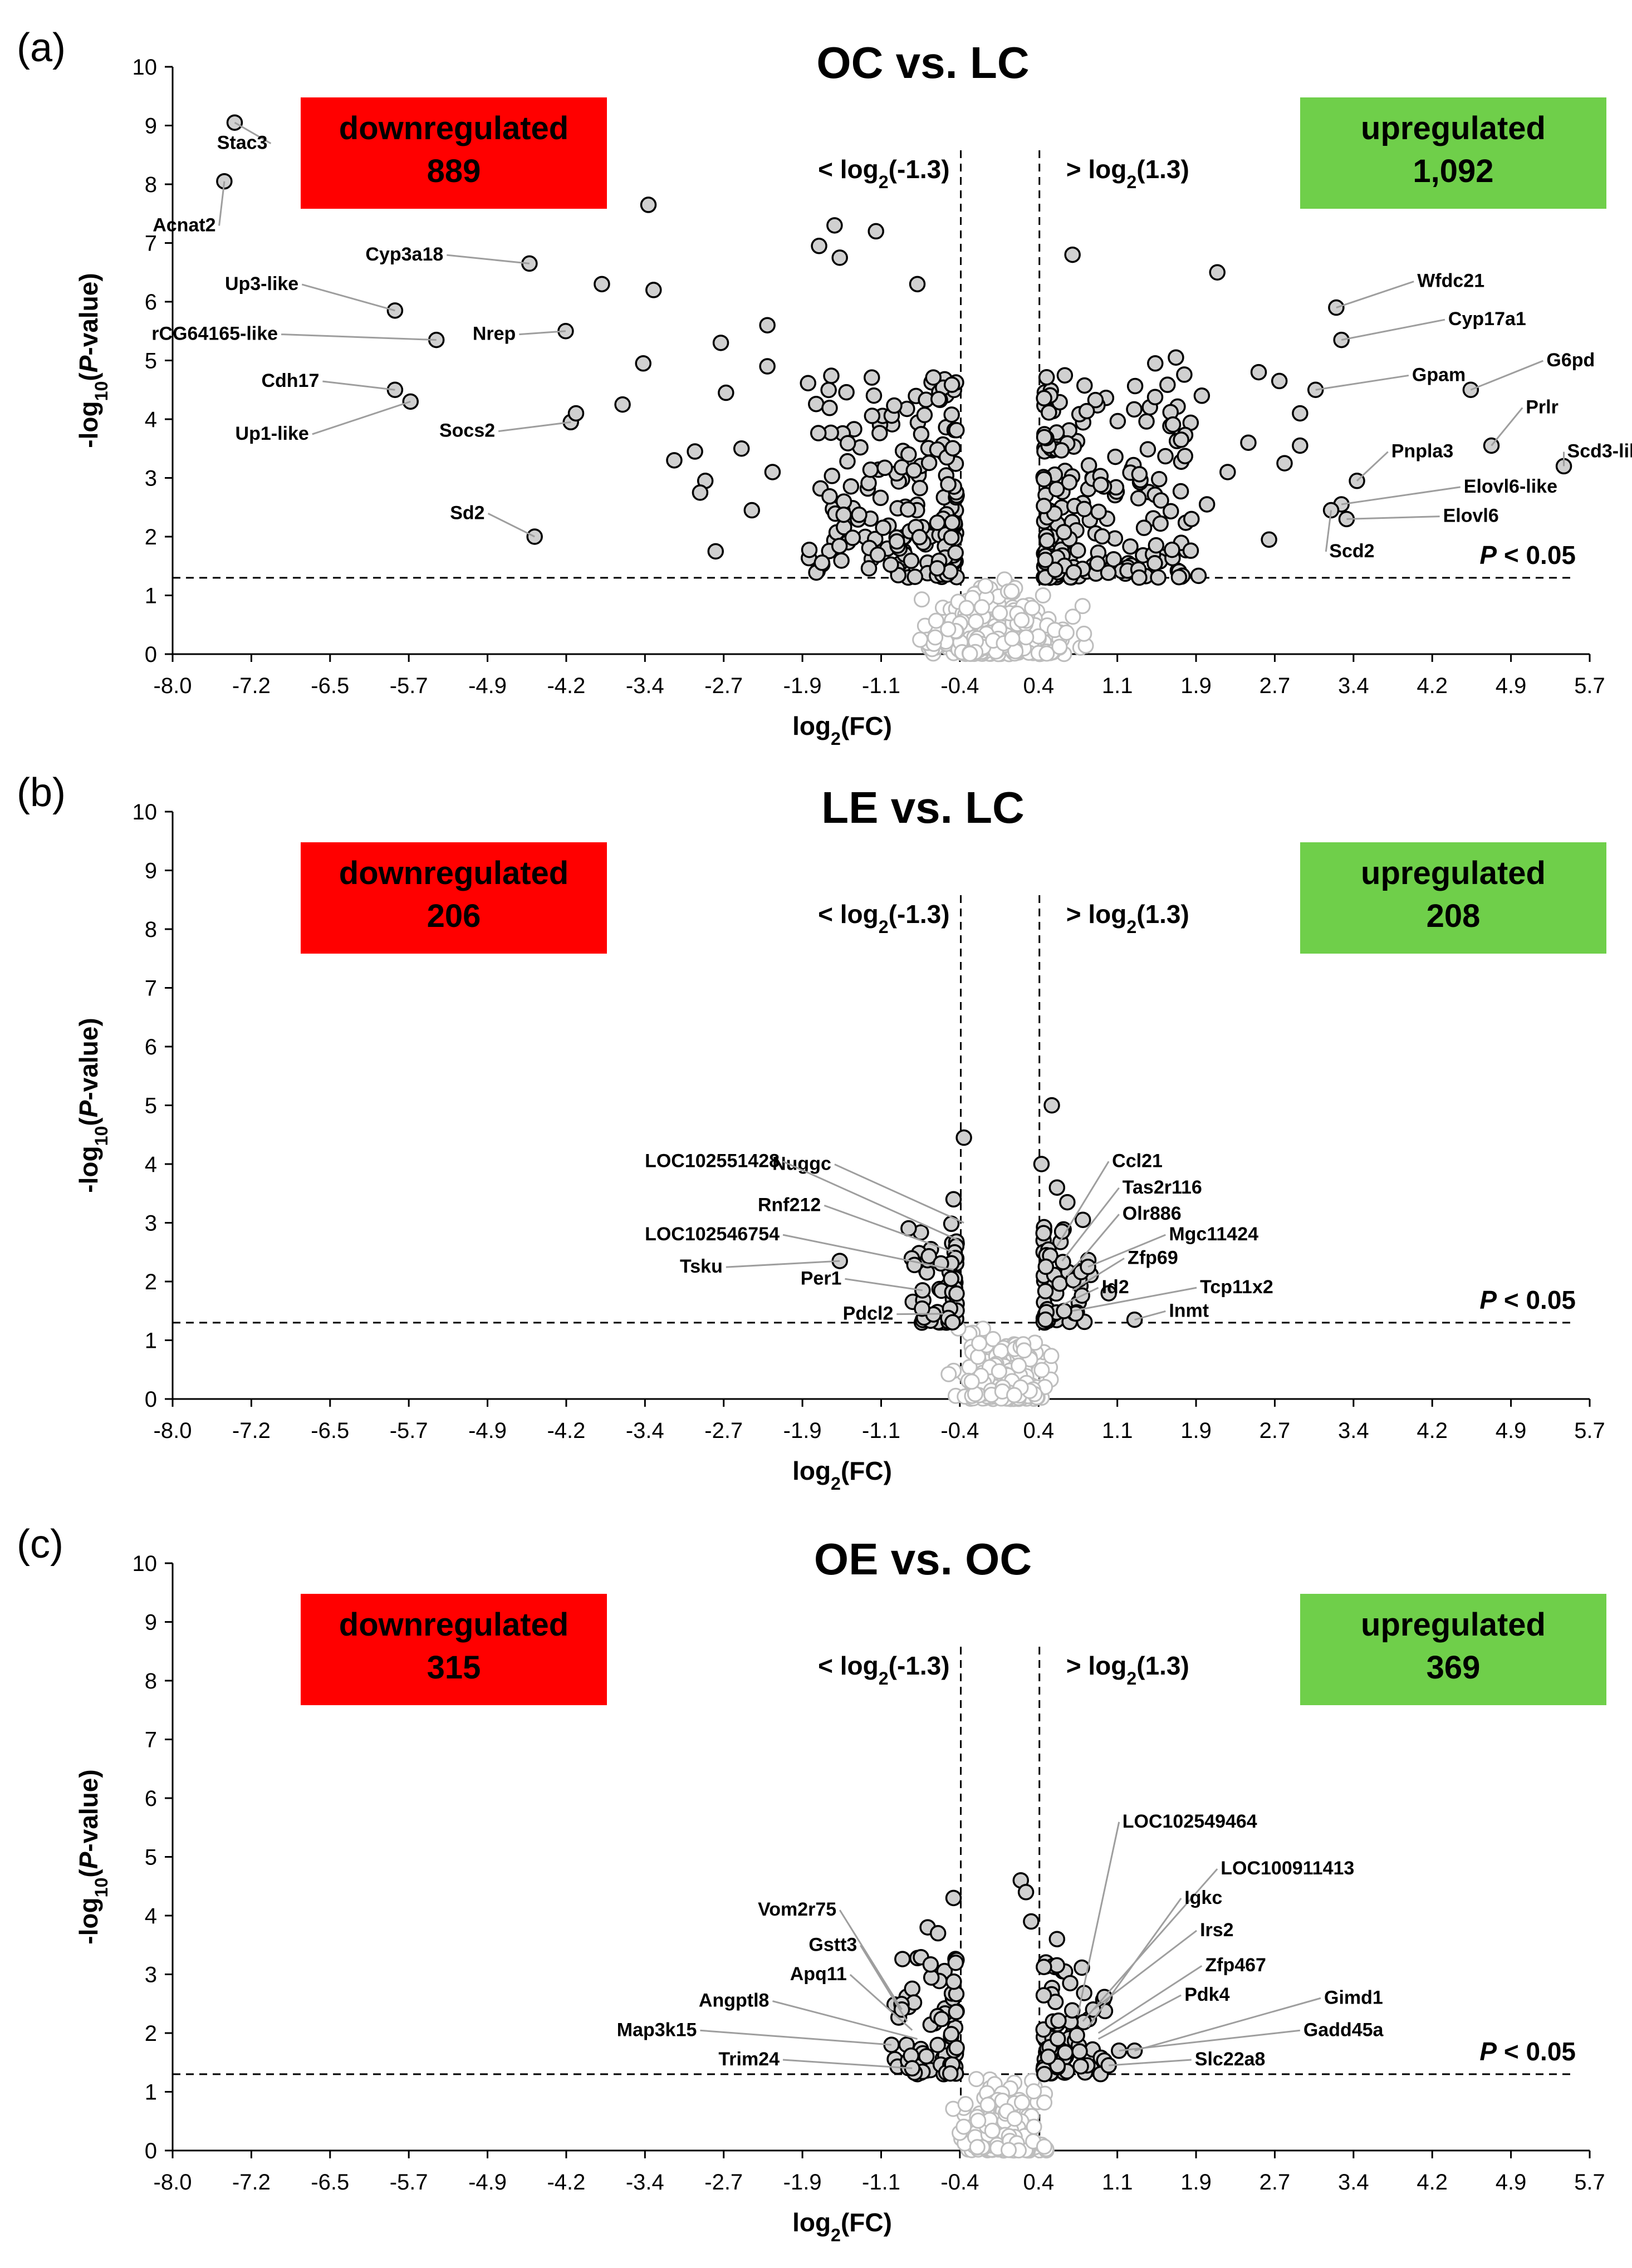 The image size is (1632, 2268). Describe the element at coordinates (1343, 2030) in the screenshot. I see `gene-label: Gadd45a` at that location.